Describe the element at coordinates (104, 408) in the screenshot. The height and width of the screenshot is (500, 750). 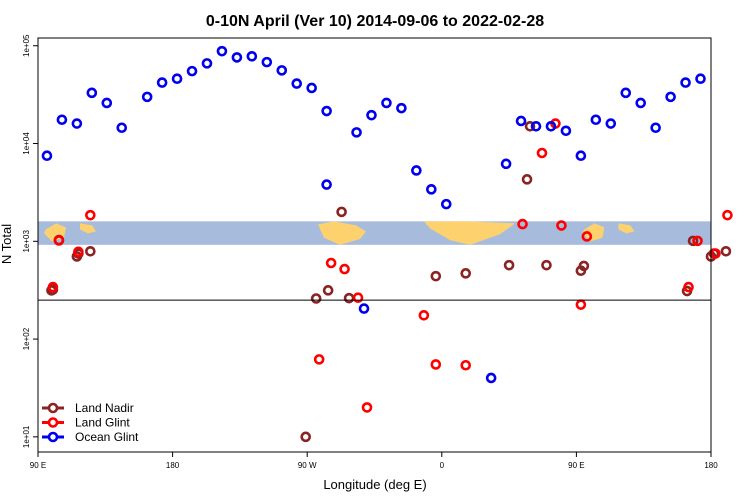
I see `legend-label: Land Nadir` at that location.